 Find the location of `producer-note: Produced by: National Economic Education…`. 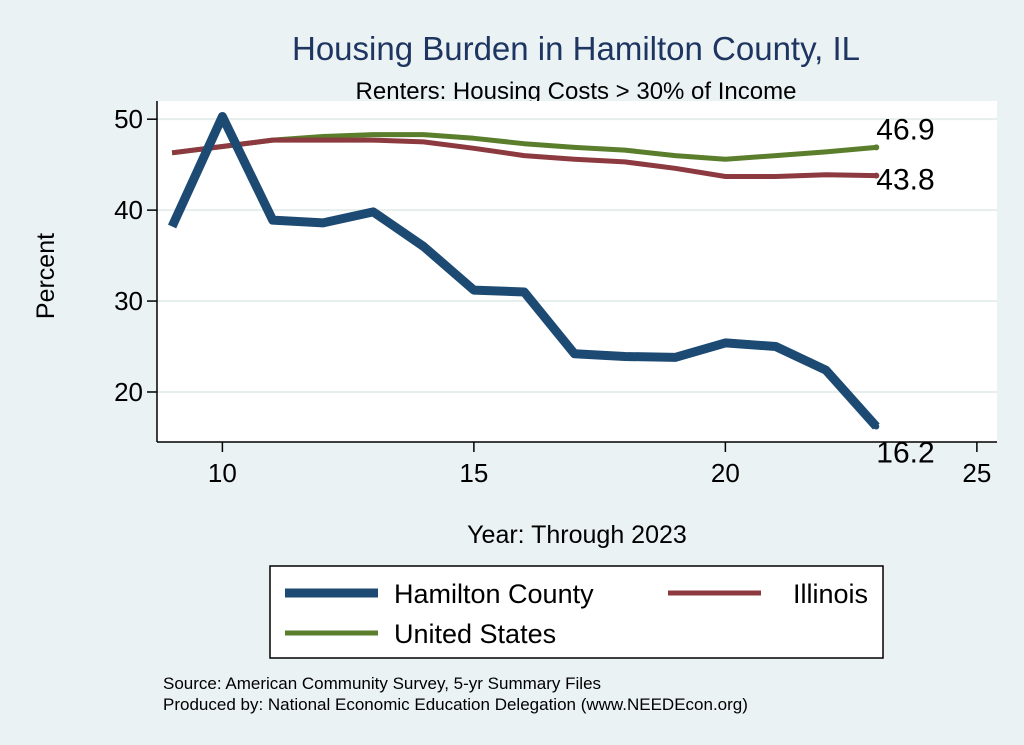

producer-note: Produced by: National Economic Education… is located at coordinates (455, 704).